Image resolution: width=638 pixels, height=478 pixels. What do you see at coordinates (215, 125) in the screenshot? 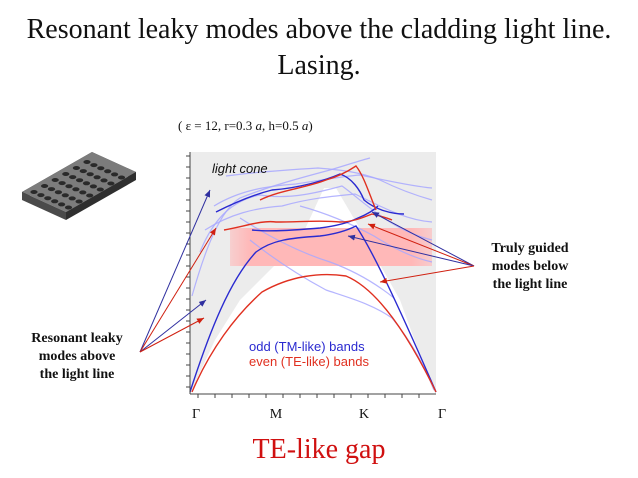
I see `params-epsilon-radius: ( ε = 12, r=0.3` at bounding box center [215, 125].